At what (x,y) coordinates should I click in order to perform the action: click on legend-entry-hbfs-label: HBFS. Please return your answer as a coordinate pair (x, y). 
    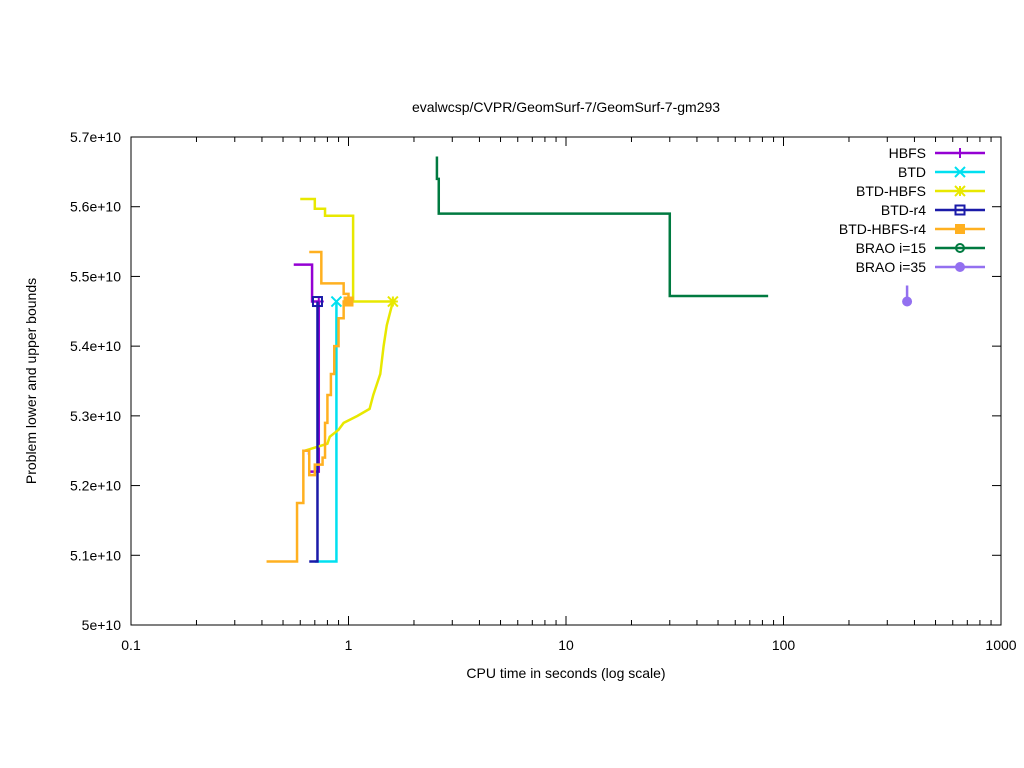
    Looking at the image, I should click on (907, 153).